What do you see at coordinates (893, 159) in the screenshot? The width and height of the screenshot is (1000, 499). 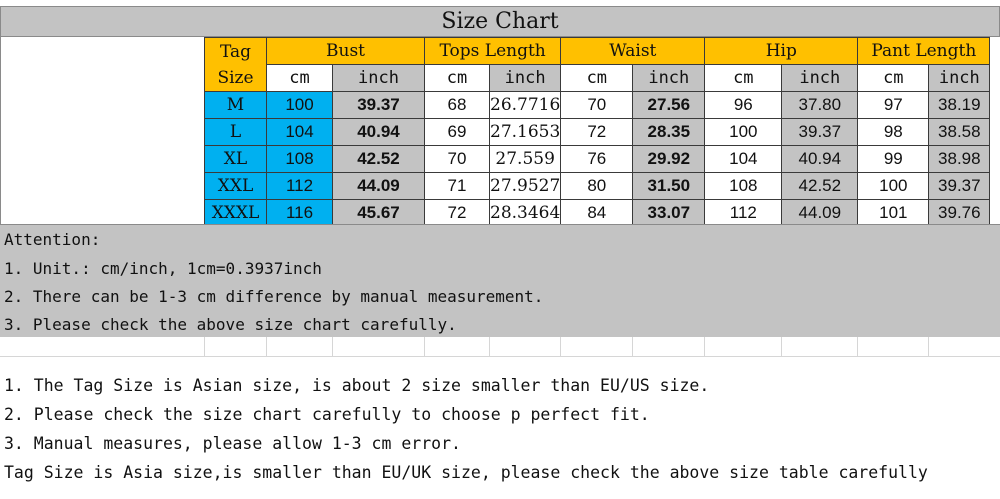 I see `value-cell: 99` at bounding box center [893, 159].